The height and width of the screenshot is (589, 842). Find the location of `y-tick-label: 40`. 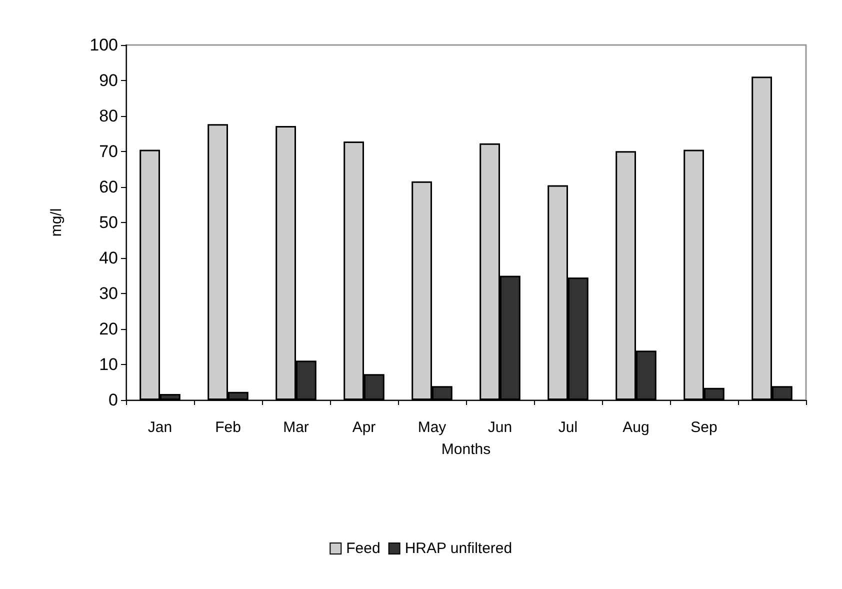

y-tick-label: 40 is located at coordinates (108, 258).